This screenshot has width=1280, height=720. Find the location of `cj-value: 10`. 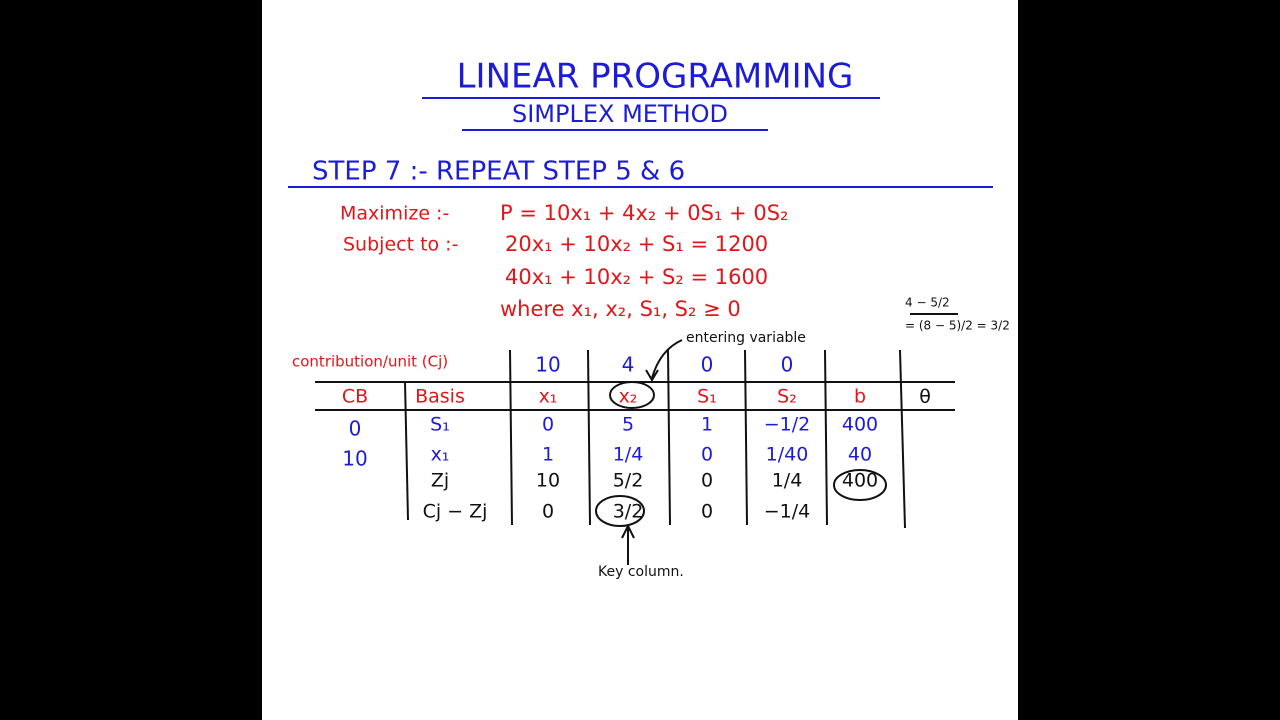

cj-value: 10 is located at coordinates (547, 365).